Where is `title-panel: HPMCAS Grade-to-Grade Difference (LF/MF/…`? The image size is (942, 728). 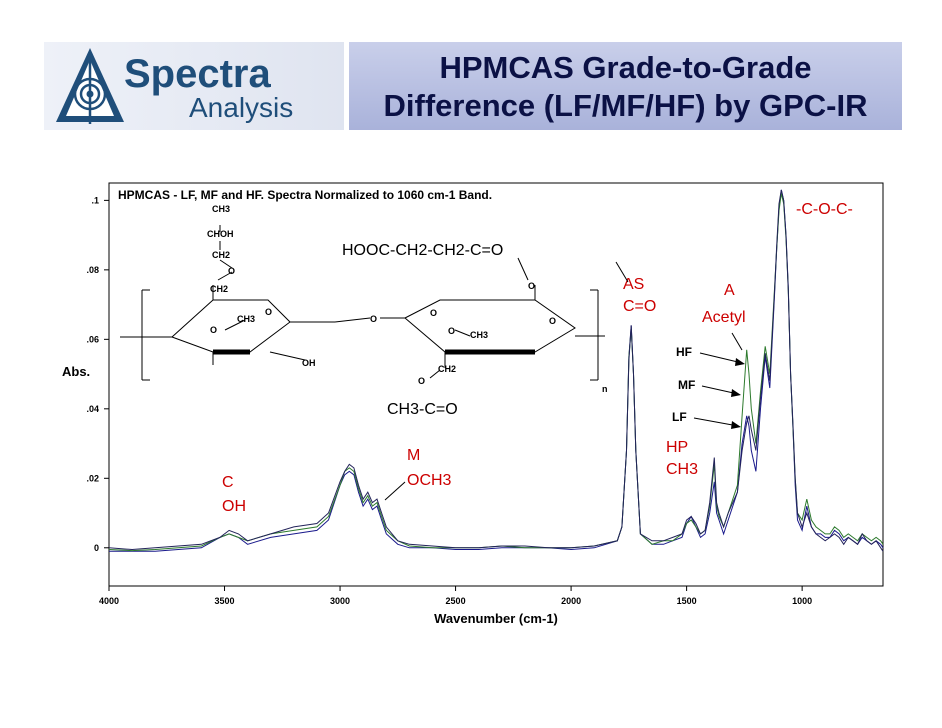 title-panel: HPMCAS Grade-to-Grade Difference (LF/MF/… is located at coordinates (625, 86).